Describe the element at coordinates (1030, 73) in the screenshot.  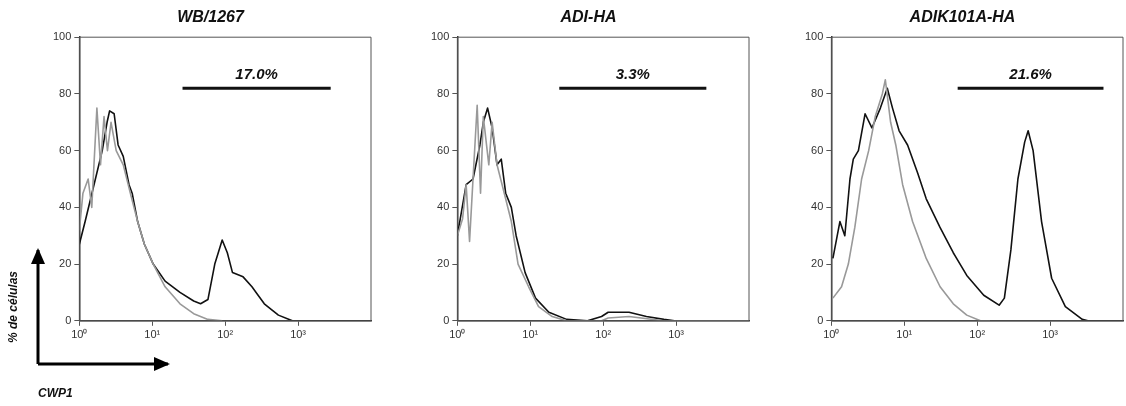
I see `annotation: 21.6%` at that location.